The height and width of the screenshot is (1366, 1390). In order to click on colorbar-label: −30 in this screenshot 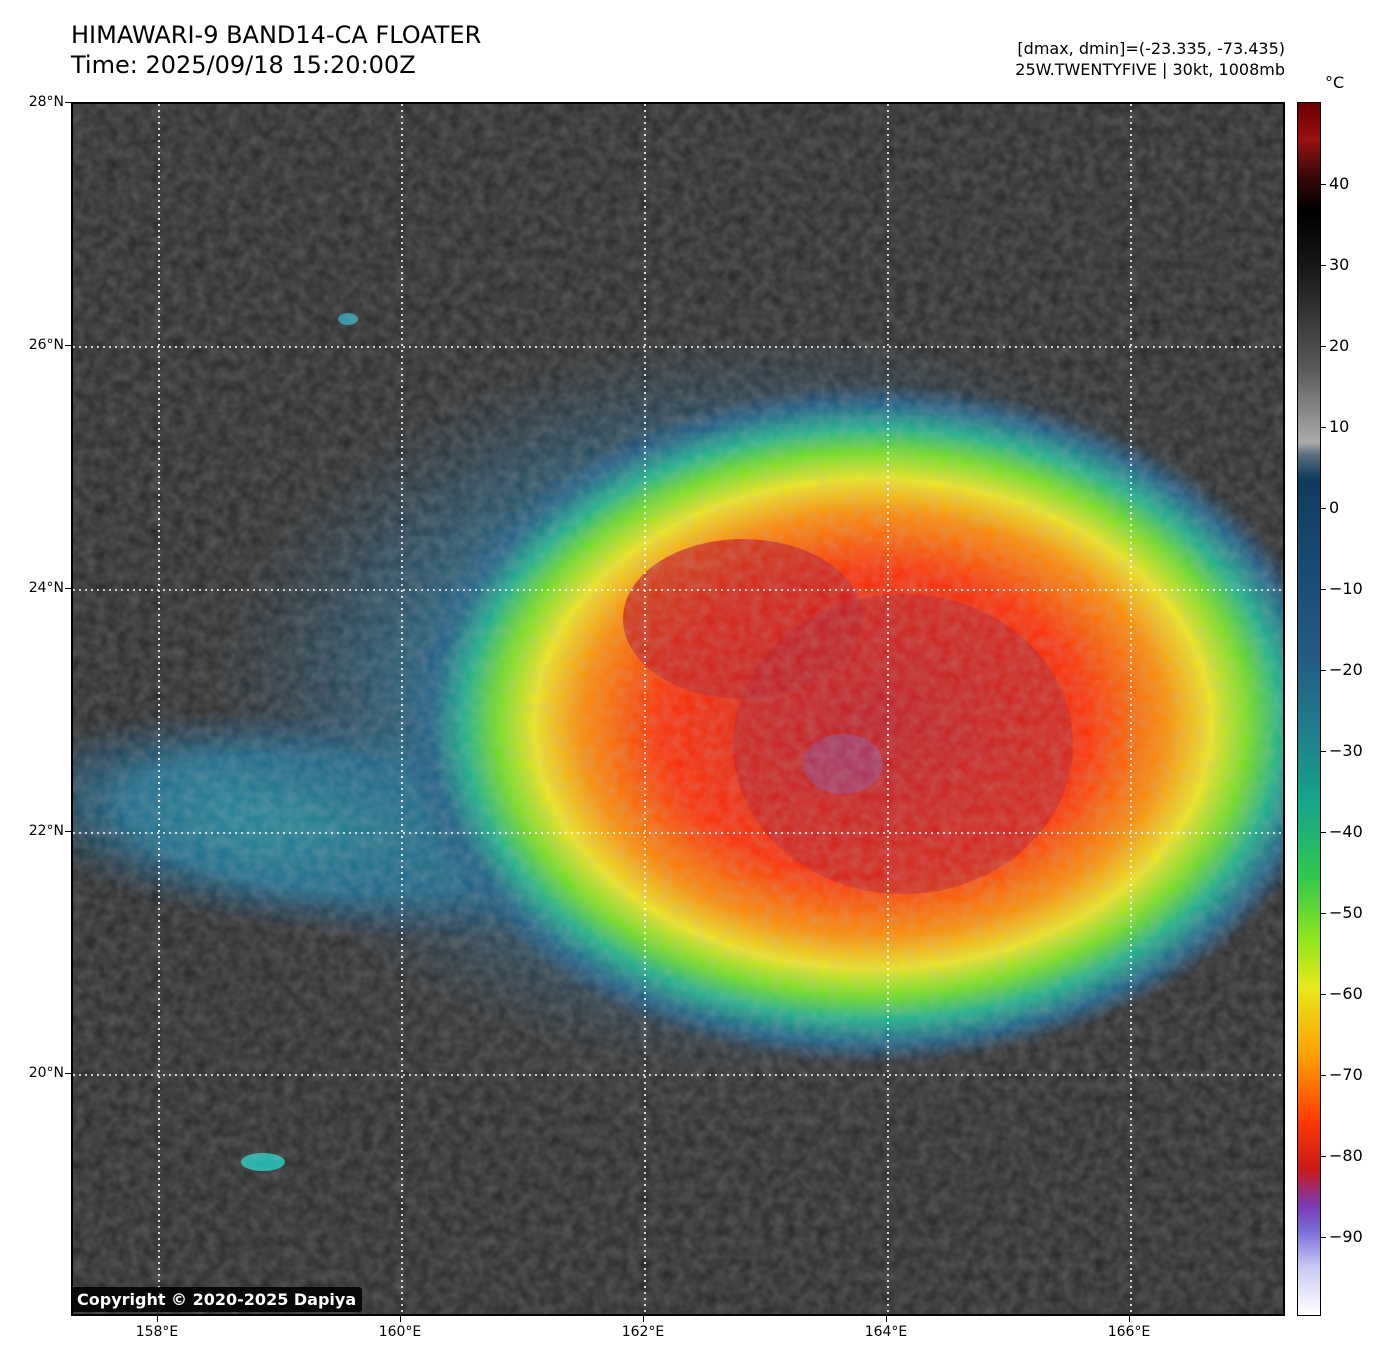, I will do `click(1346, 750)`.